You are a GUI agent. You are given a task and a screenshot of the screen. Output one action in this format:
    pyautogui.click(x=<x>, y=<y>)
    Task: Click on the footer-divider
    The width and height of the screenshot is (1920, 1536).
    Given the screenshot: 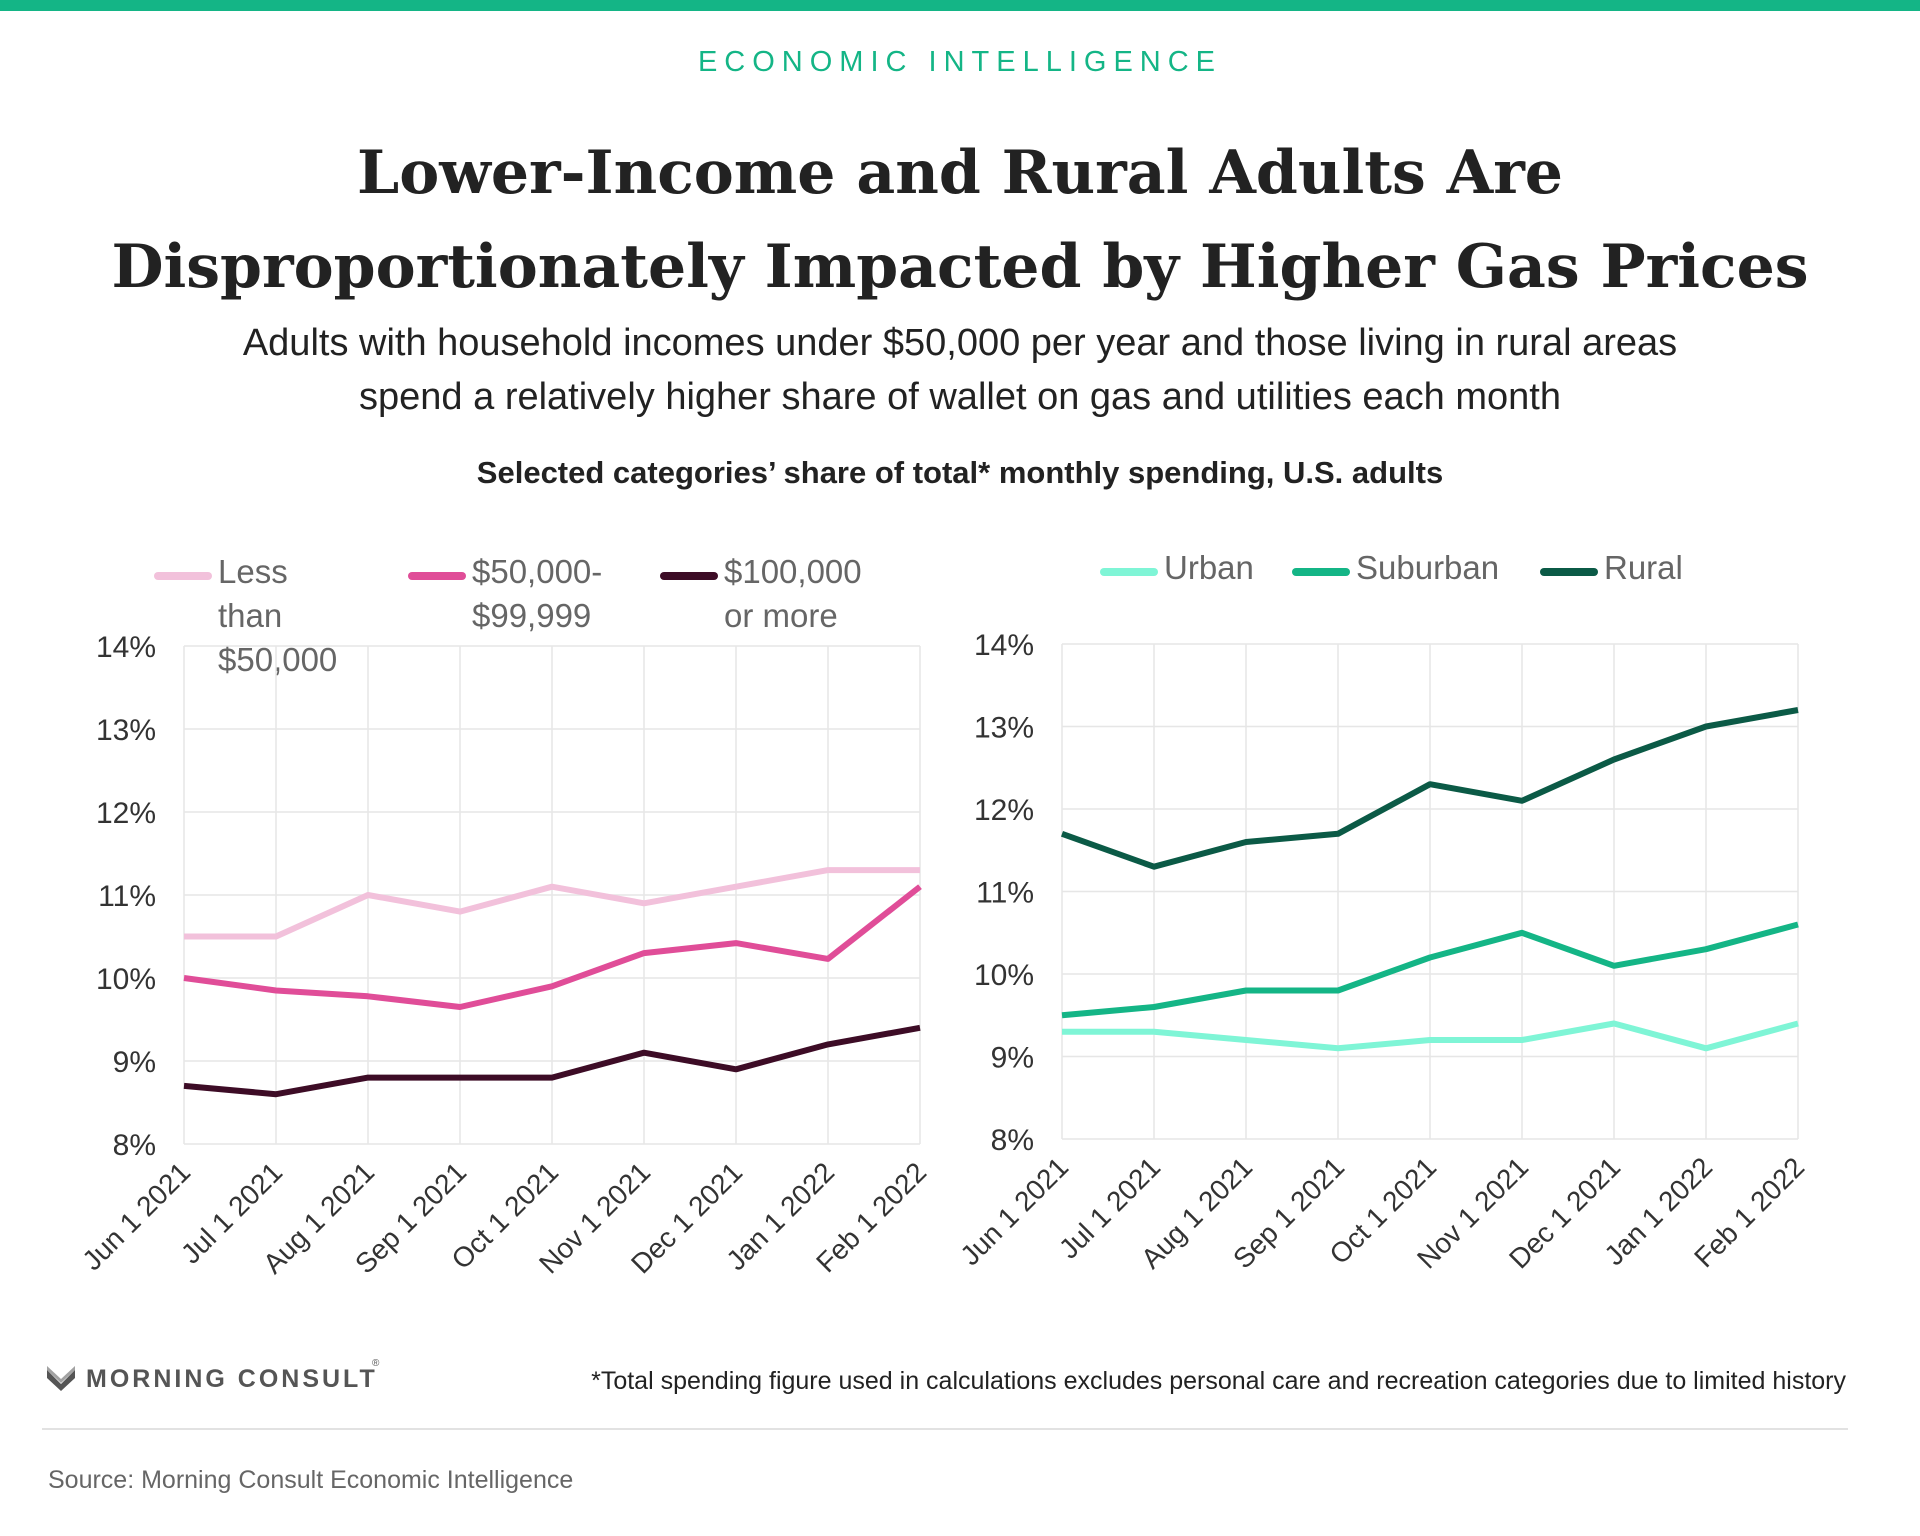 What is the action you would take?
    pyautogui.click(x=945, y=1429)
    